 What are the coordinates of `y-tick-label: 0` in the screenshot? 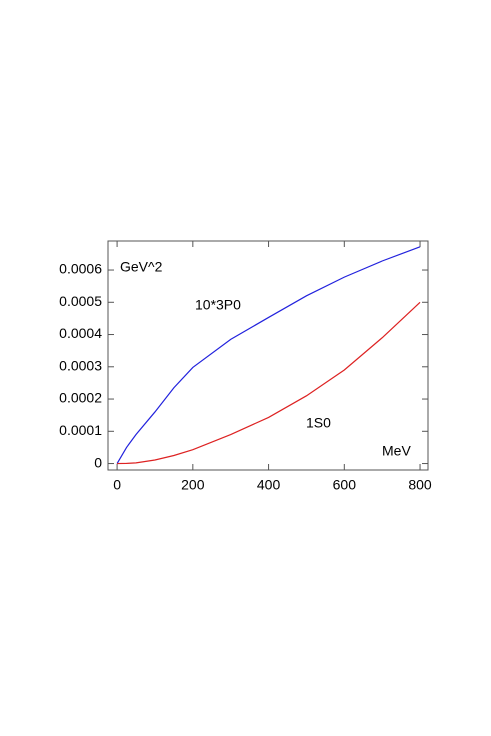 It's located at (98, 462).